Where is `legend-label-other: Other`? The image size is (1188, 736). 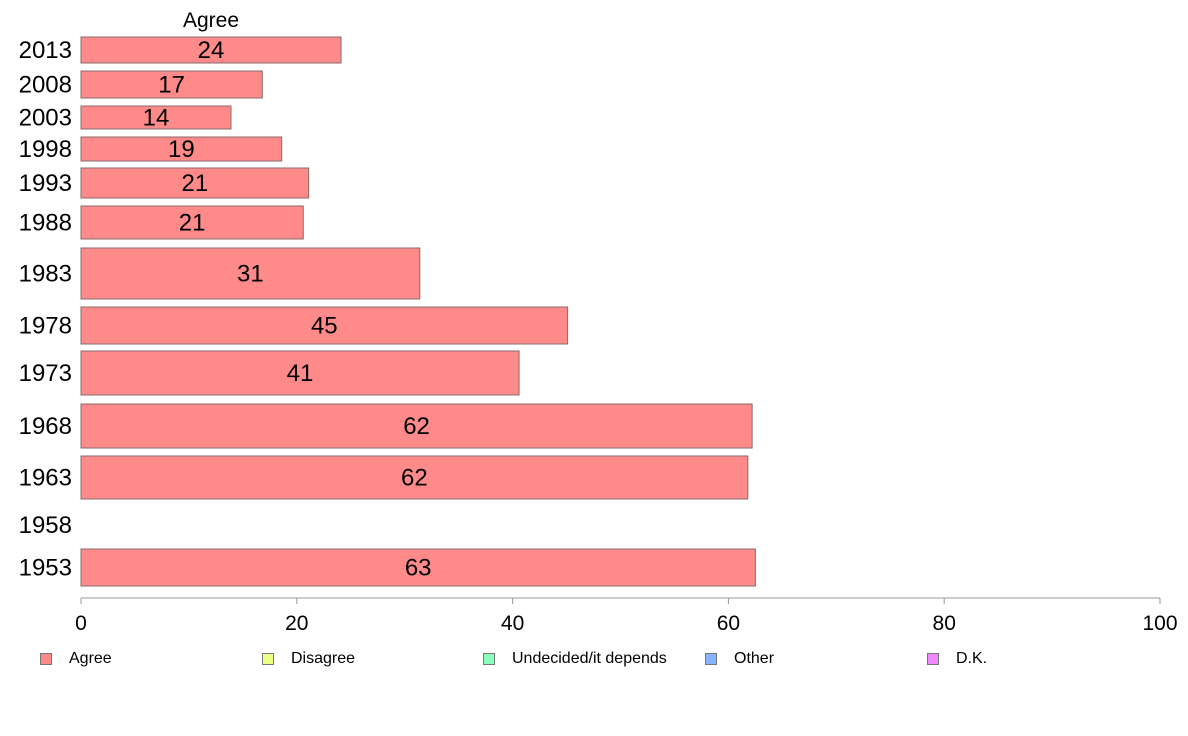 legend-label-other: Other is located at coordinates (754, 658).